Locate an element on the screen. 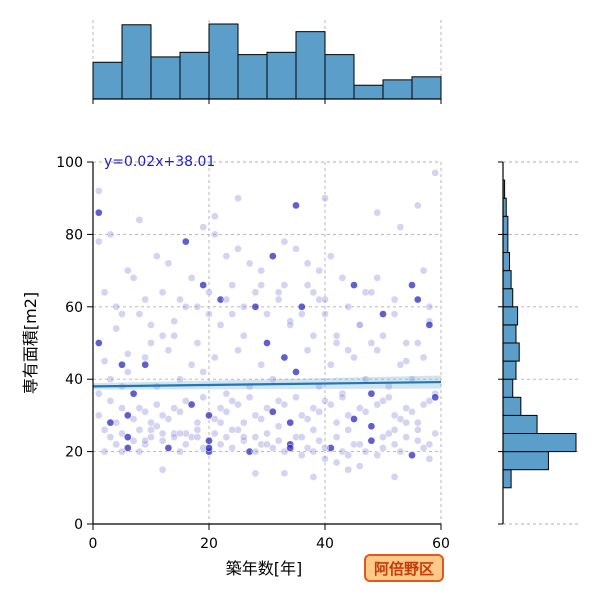  regression-equation: y=0.02x+38.01 is located at coordinates (159, 162).